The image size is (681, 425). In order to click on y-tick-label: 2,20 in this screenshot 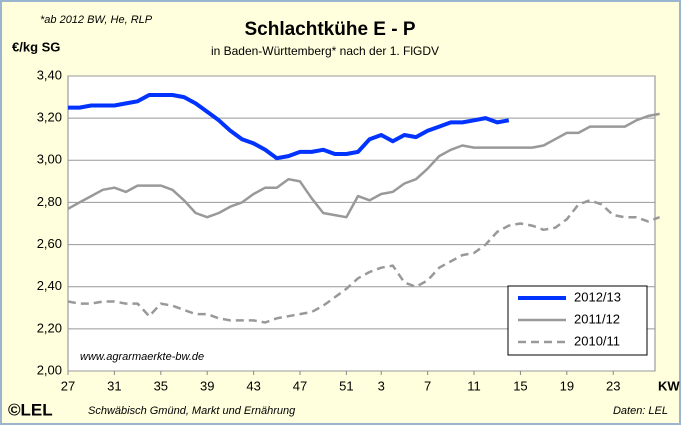, I will do `click(49, 327)`.